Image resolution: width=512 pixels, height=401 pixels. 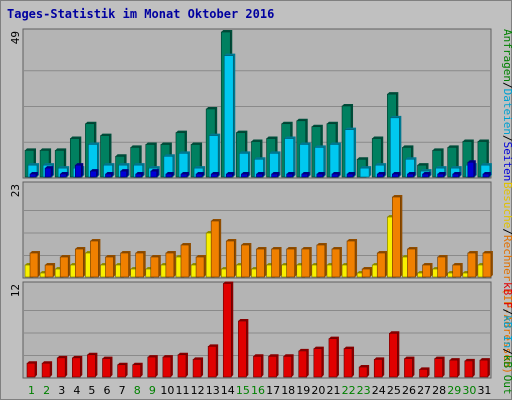 What do you see at coordinates (213, 390) in the screenshot?
I see `x-axis-day-label: 13` at bounding box center [213, 390].